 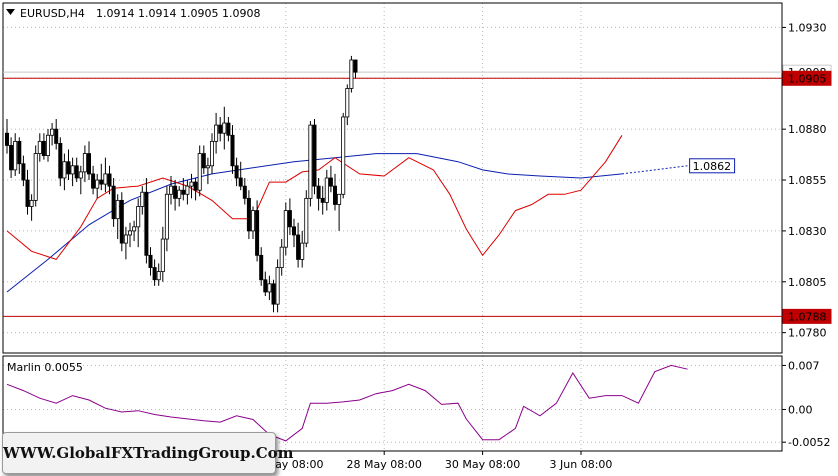 I want to click on collapse-triangle-icon, so click(x=10, y=12).